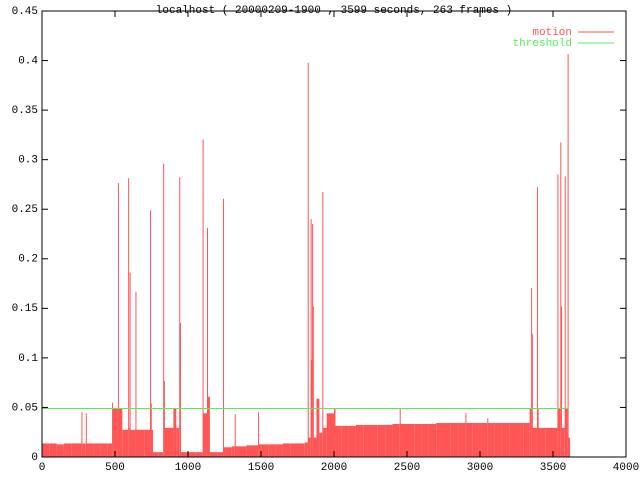 This screenshot has width=640, height=485. What do you see at coordinates (25, 408) in the screenshot?
I see `y-tick-label: 0.05` at bounding box center [25, 408].